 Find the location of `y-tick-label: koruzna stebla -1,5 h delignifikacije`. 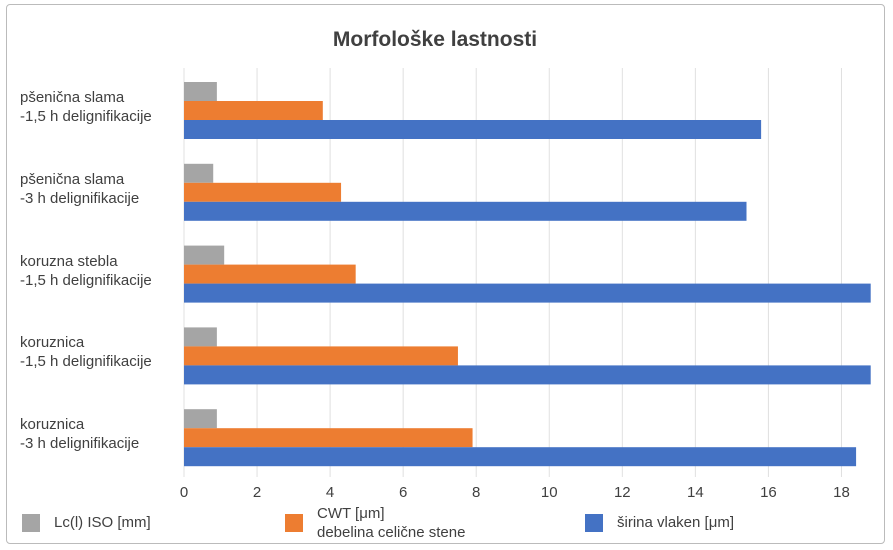

y-tick-label: koruzna stebla -1,5 h delignifikacije is located at coordinates (86, 270).